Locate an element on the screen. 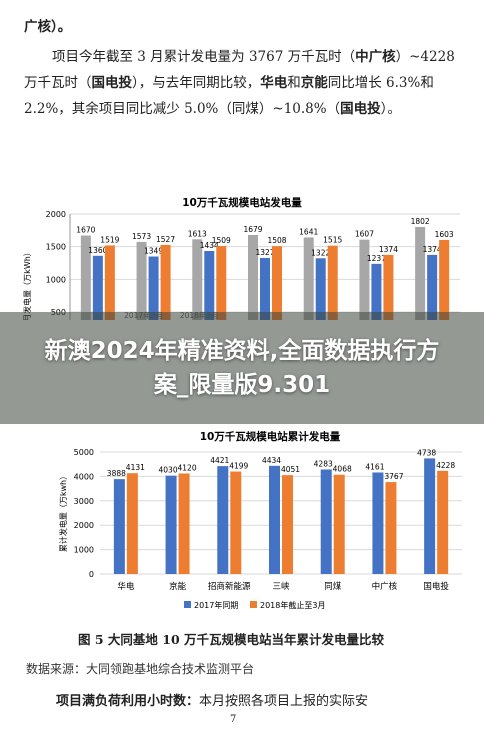 This screenshot has height=744, width=484. chart2-xlabel: 中广核 is located at coordinates (385, 586).